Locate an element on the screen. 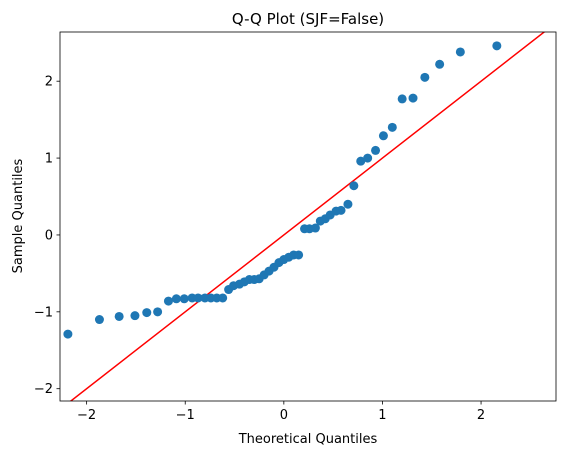  chart-title: Q-Q Plot (SJF=False) is located at coordinates (308, 19).